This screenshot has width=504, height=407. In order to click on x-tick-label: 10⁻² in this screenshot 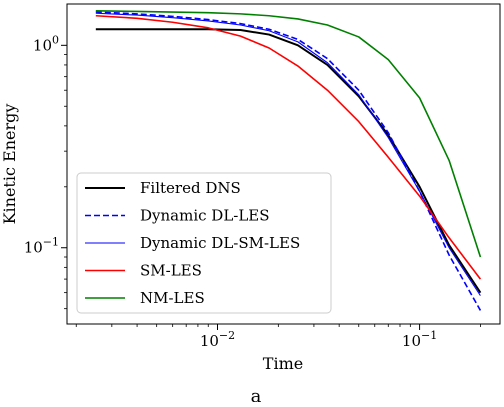, I will do `click(217, 339)`.